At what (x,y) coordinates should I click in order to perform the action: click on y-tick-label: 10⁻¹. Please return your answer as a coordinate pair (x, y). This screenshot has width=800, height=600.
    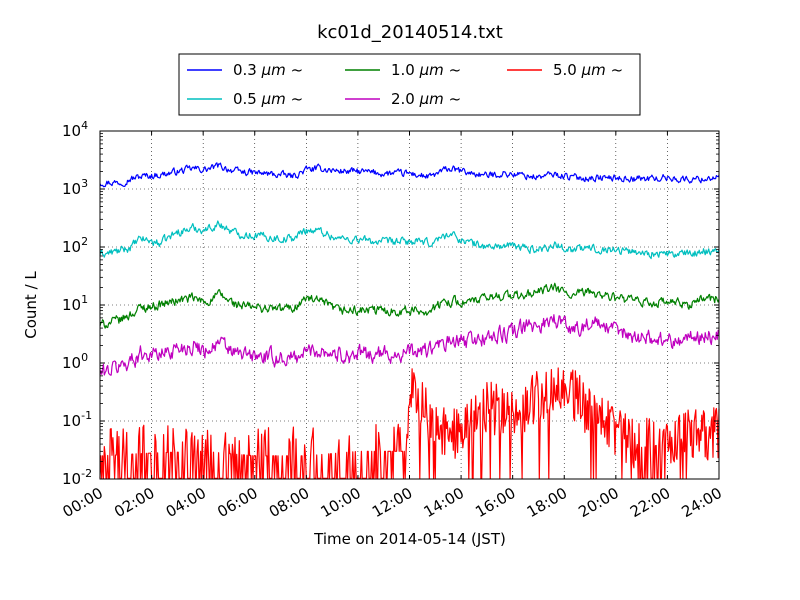
    Looking at the image, I should click on (77, 419).